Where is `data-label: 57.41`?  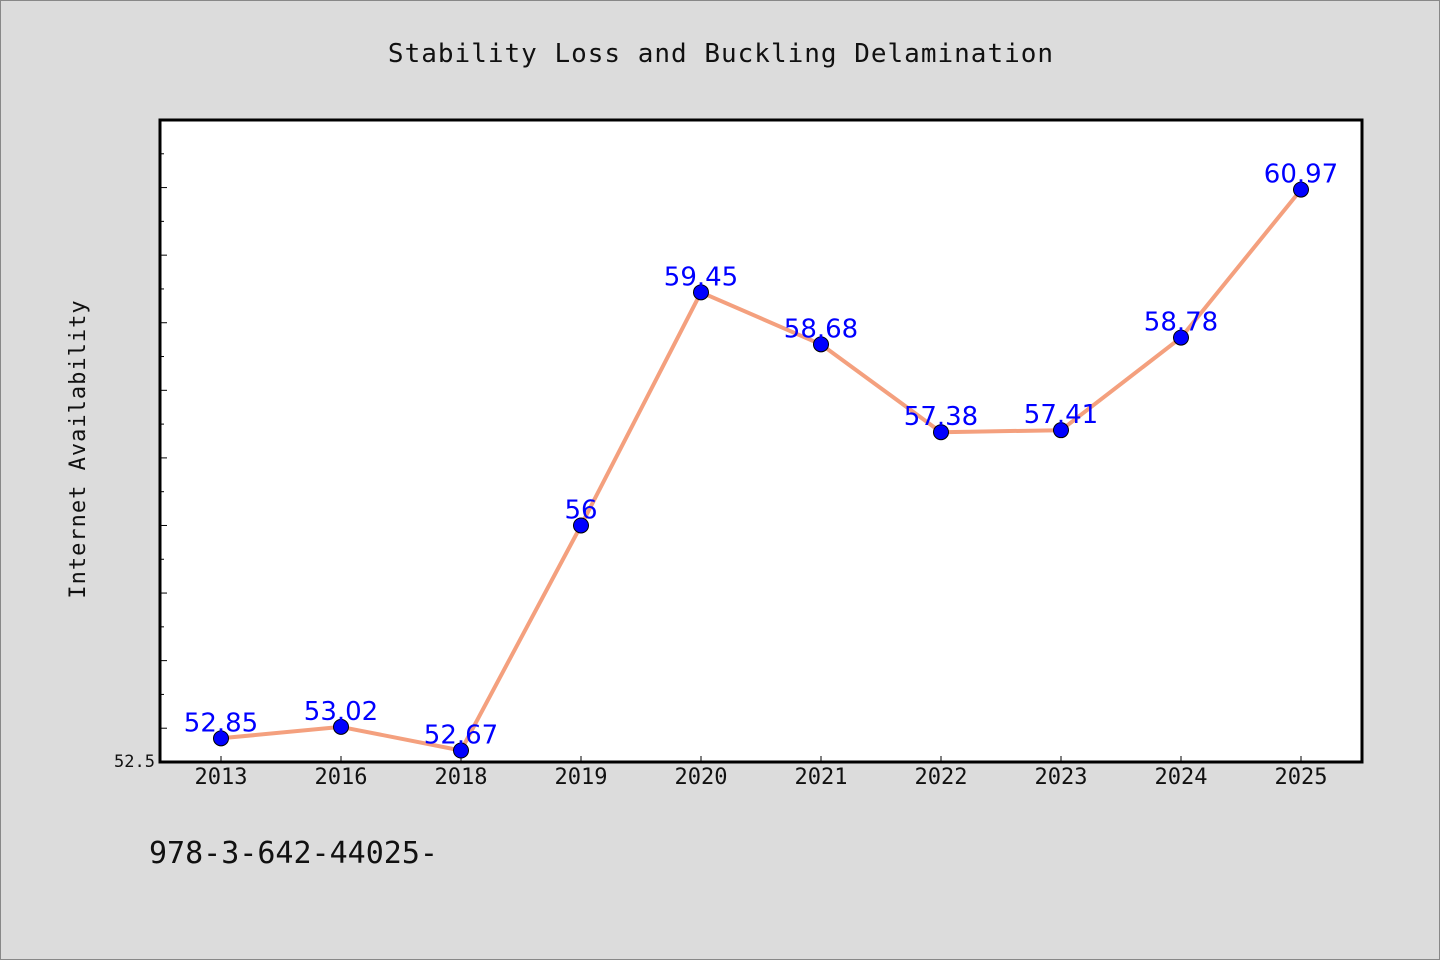
data-label: 57.41 is located at coordinates (1061, 415).